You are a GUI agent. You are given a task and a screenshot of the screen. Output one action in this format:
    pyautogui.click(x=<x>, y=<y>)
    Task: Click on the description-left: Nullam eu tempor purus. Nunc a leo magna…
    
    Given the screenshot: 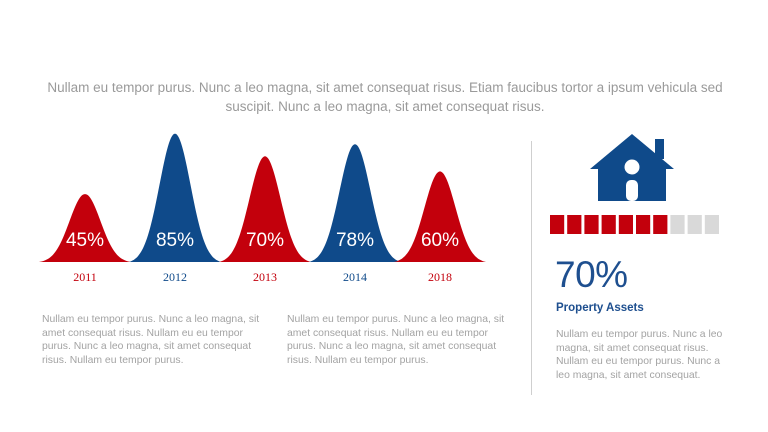 What is the action you would take?
    pyautogui.click(x=151, y=340)
    